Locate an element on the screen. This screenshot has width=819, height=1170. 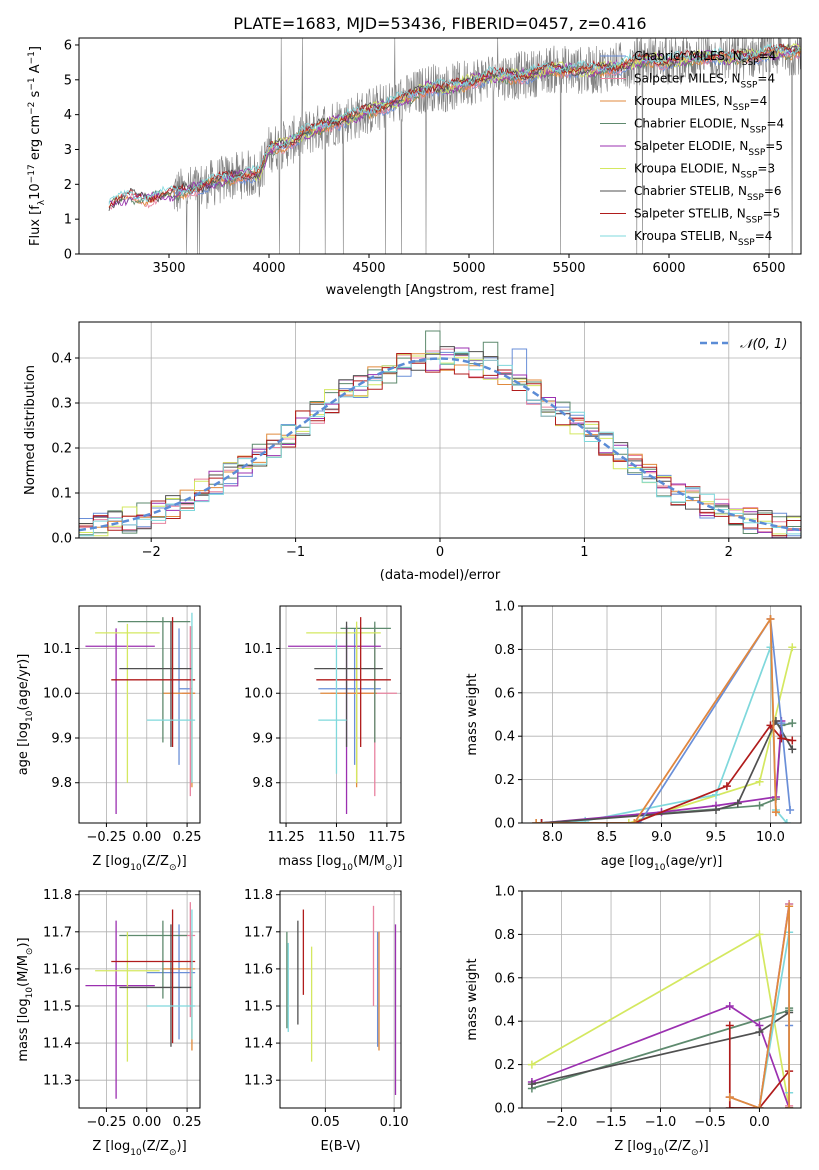
model-spectrum-kroupa-stelib is located at coordinates (454, 123).